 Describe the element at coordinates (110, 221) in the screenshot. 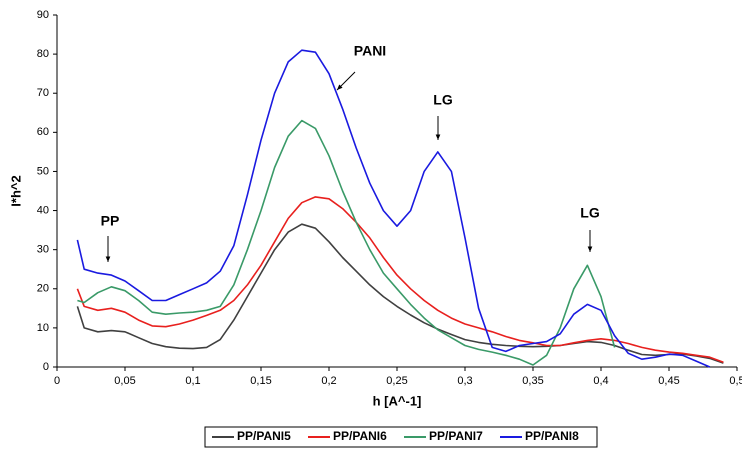

I see `annotation: PP` at that location.